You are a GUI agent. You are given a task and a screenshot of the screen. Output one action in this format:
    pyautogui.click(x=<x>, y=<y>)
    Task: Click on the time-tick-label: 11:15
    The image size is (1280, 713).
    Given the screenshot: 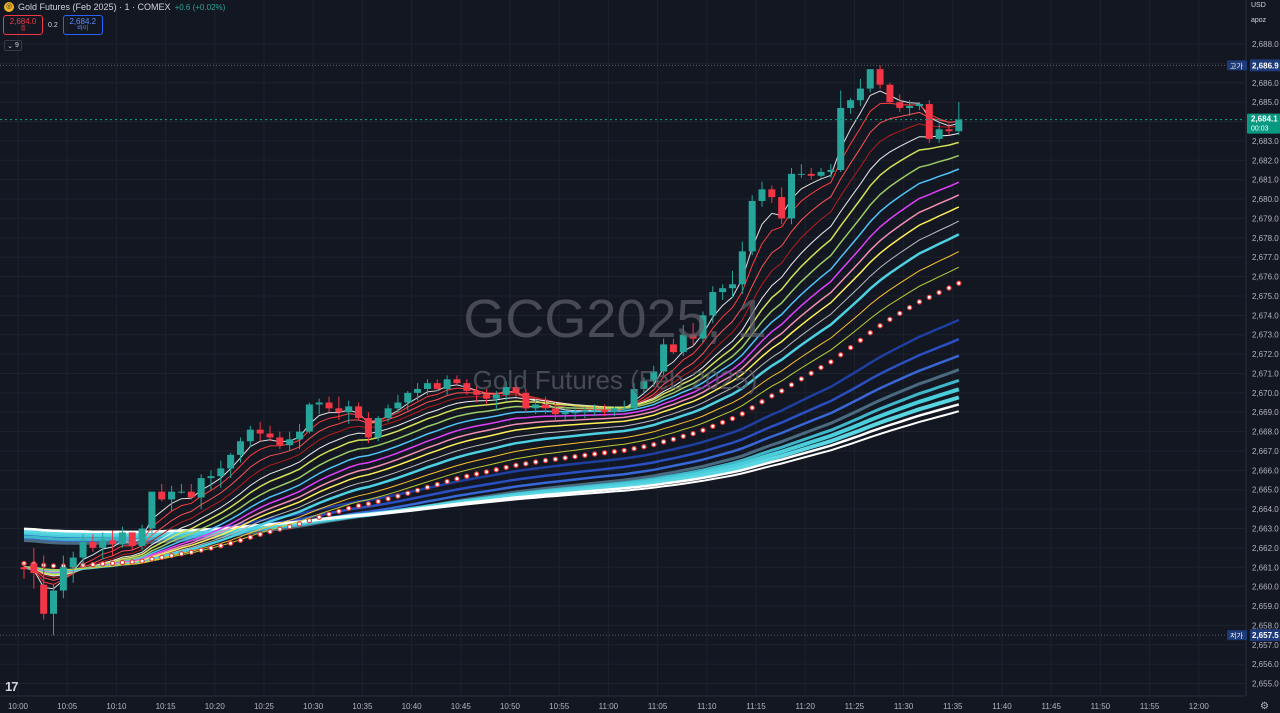 What is the action you would take?
    pyautogui.click(x=756, y=706)
    